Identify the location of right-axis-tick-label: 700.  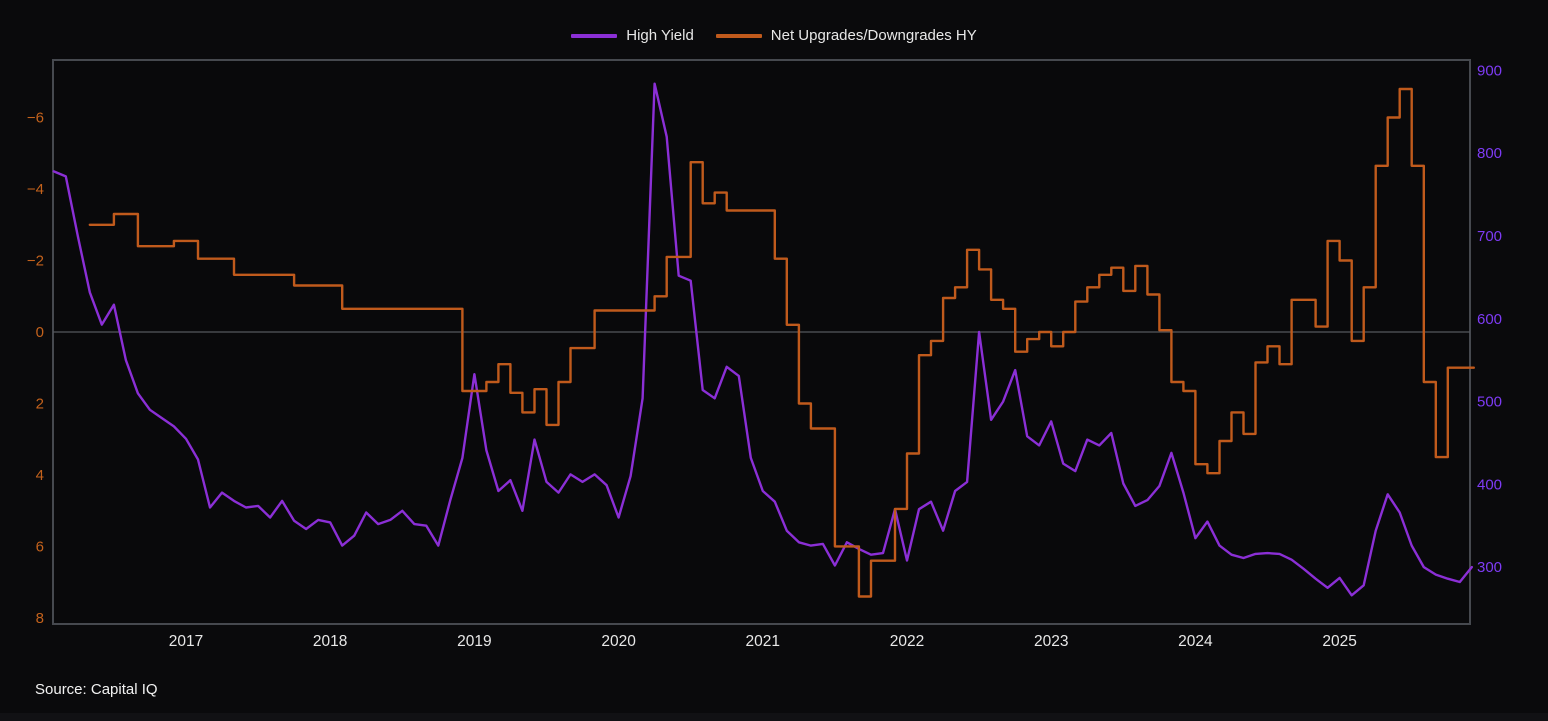
(1489, 236).